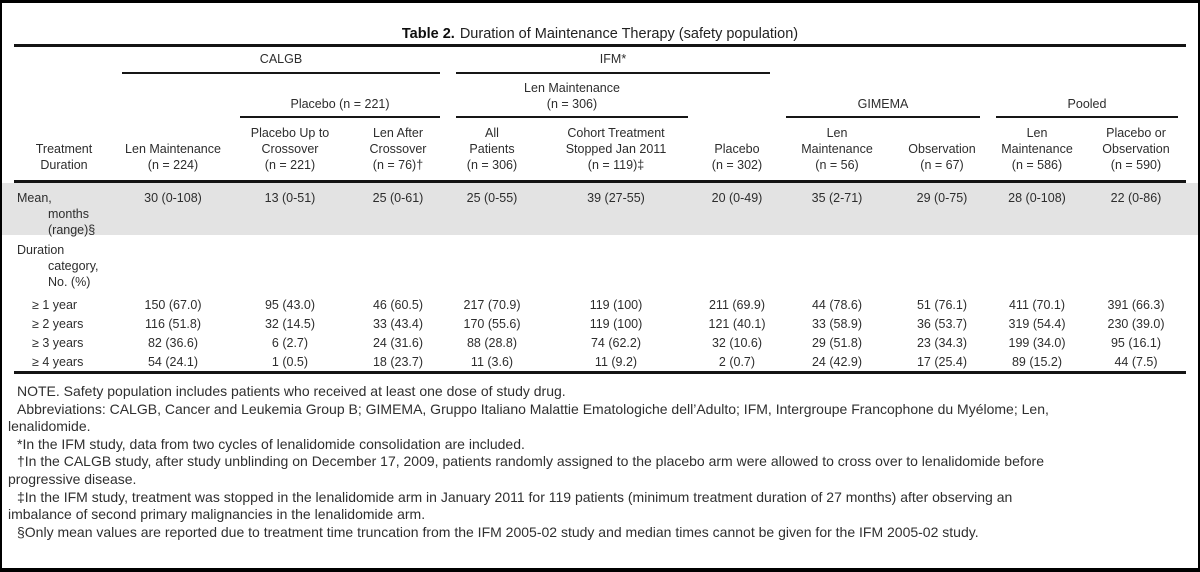 The width and height of the screenshot is (1200, 572). I want to click on column-group-label: Placebo (n = 221), so click(340, 107).